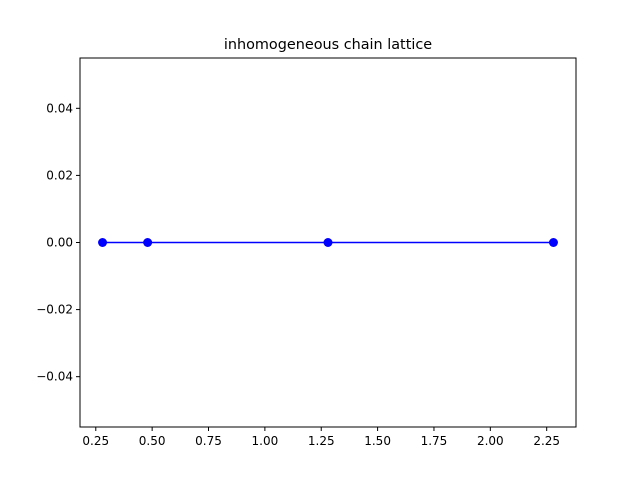 The image size is (640, 480). I want to click on y-tick-label: 0.00, so click(59, 243).